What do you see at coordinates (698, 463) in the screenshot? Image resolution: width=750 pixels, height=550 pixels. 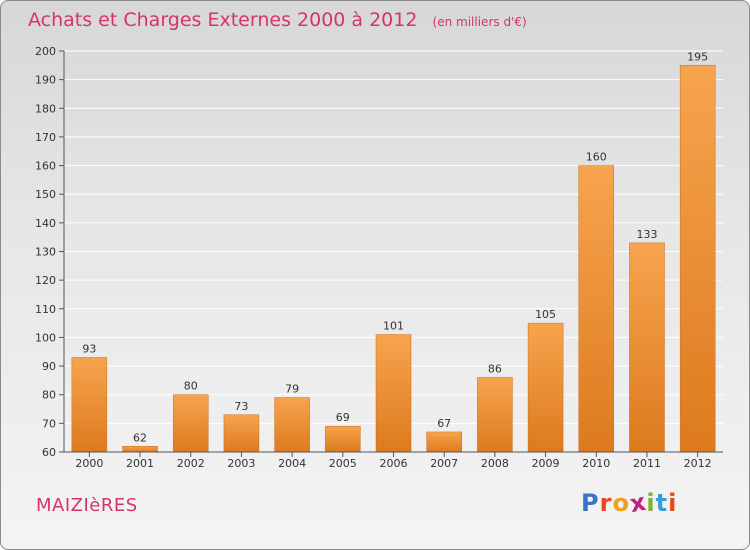 I see `x-tick-label: 2012` at bounding box center [698, 463].